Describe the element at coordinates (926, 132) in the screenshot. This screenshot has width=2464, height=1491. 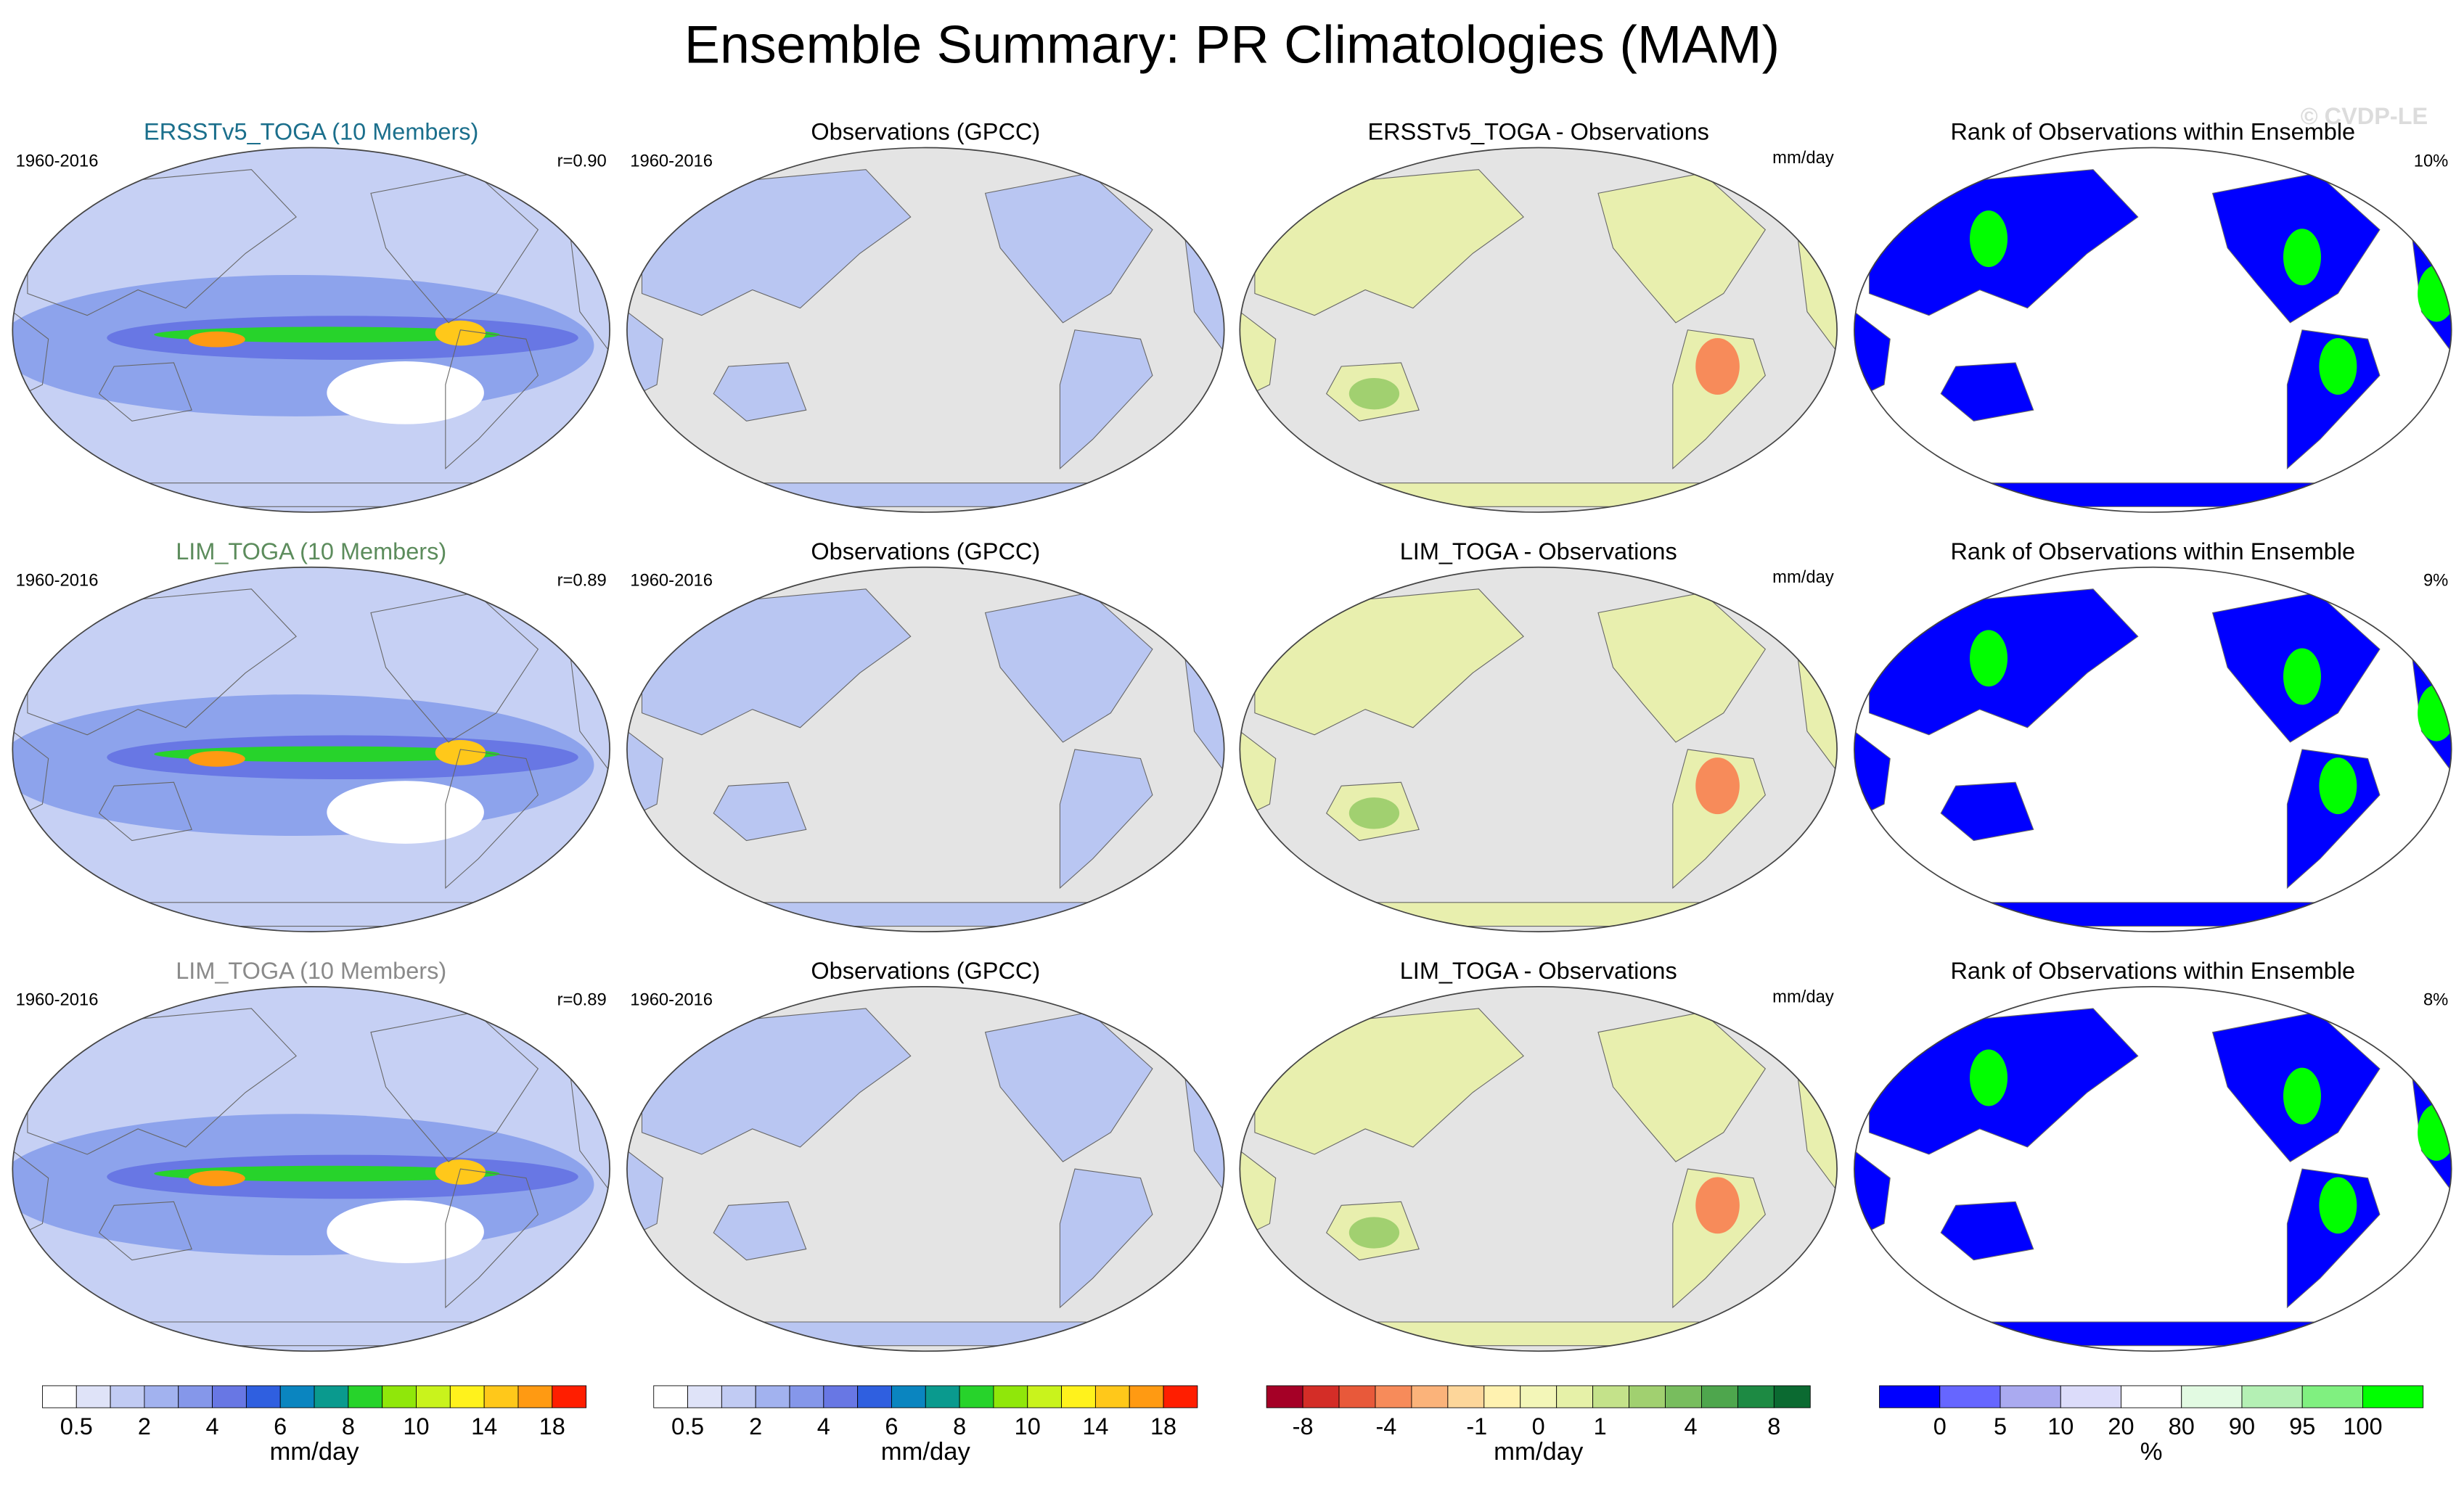
I see `panel-title: Observations (GPCC)` at that location.